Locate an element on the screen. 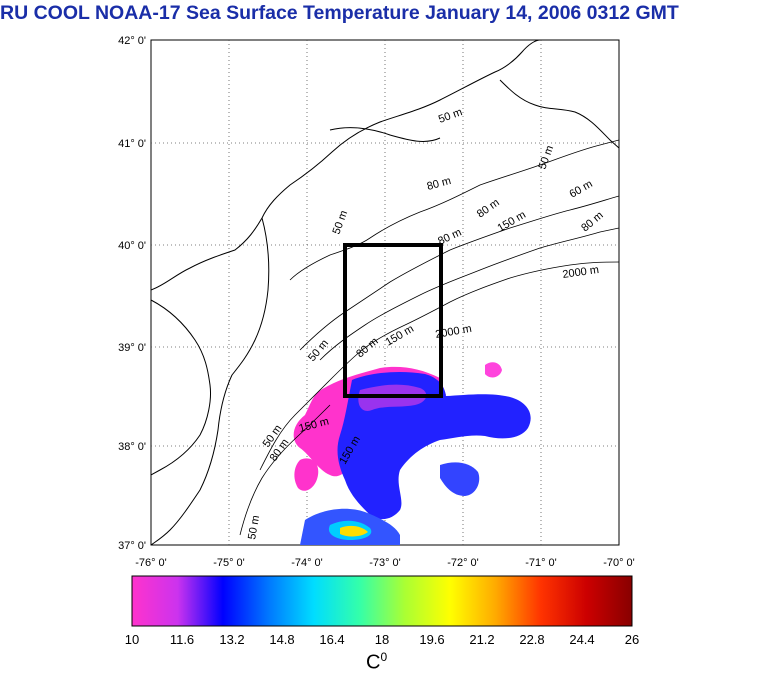  colorbar-tick-label: 21.2 is located at coordinates (481, 639).